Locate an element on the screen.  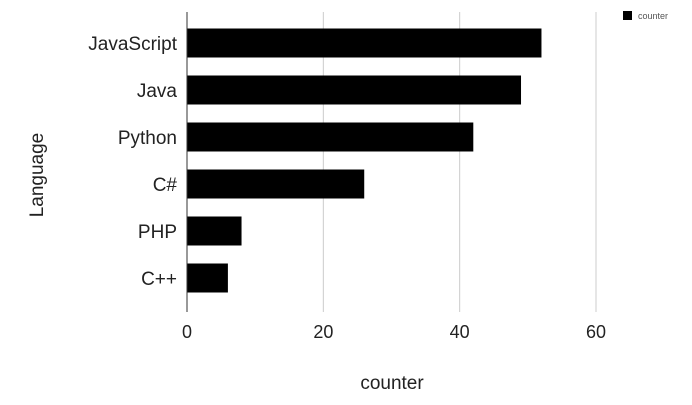
y-axis-title: Language is located at coordinates (37, 175).